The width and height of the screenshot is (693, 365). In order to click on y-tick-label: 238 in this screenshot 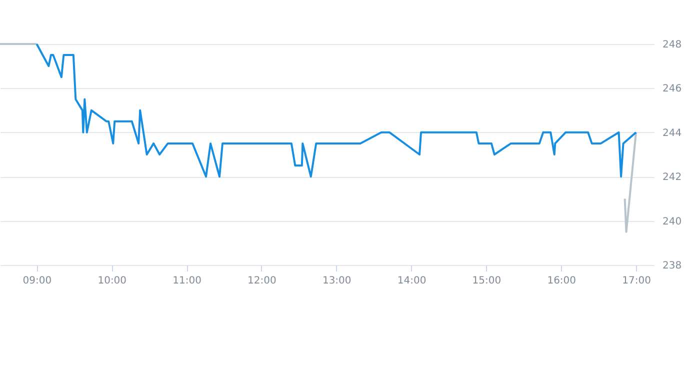, I will do `click(672, 266)`.